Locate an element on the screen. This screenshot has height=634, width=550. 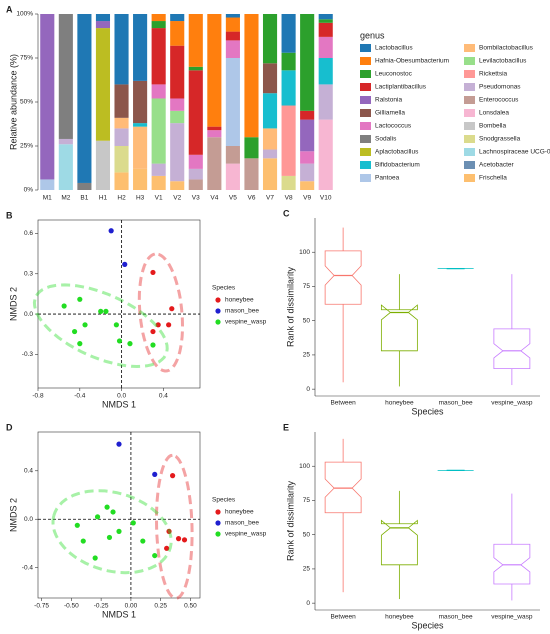
y-tick-label: 50 is located at coordinates (307, 320).